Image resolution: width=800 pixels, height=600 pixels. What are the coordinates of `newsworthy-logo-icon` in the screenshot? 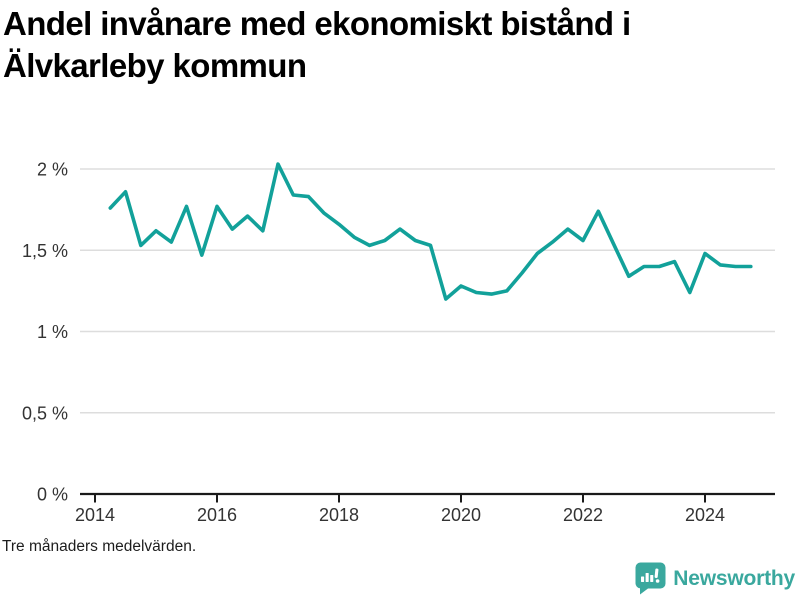 It's located at (650, 578).